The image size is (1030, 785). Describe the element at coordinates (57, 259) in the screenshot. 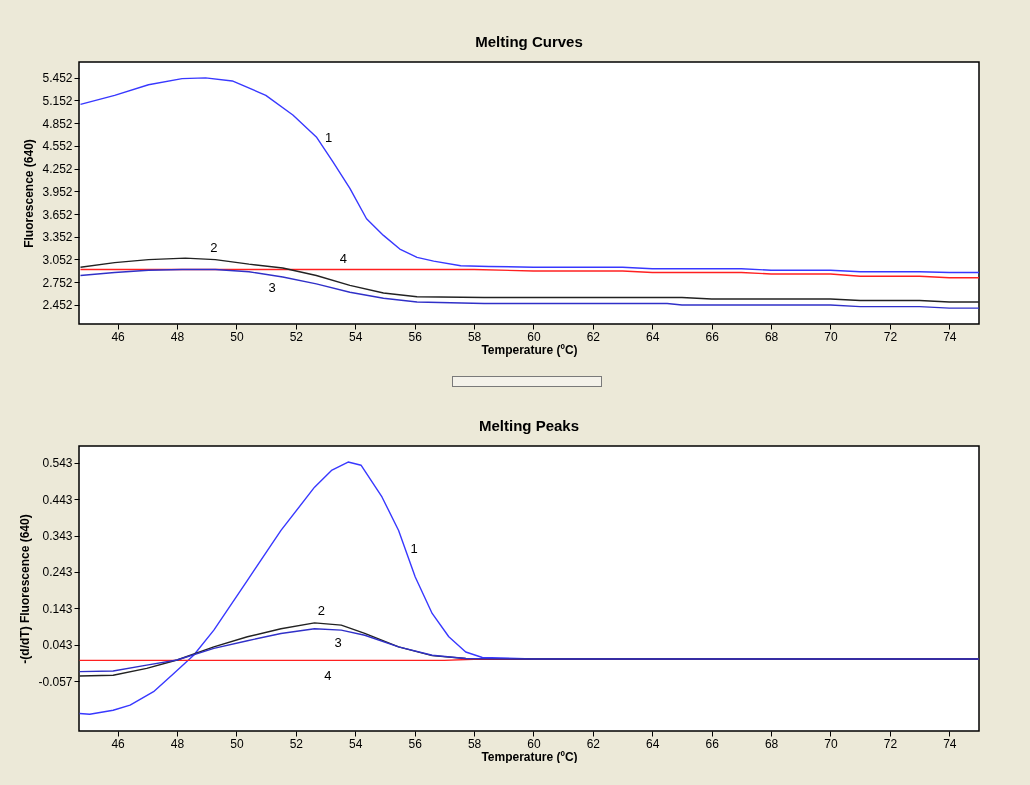

I see `y-tick-label: 3.052` at that location.